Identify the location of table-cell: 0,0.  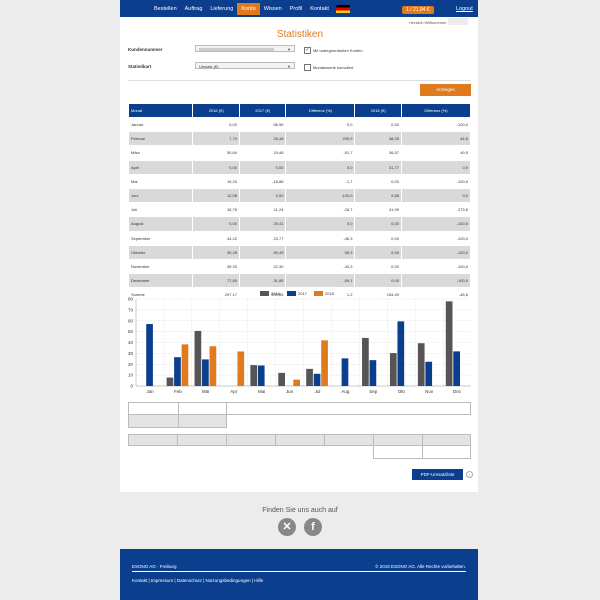
(320, 224).